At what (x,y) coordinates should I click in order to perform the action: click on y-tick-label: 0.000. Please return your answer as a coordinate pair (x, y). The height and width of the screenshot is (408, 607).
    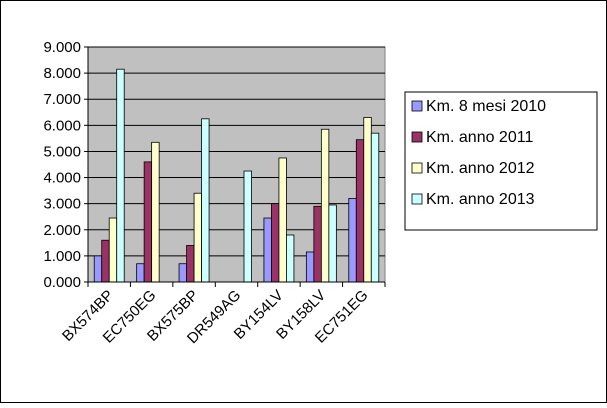
    Looking at the image, I should click on (62, 282).